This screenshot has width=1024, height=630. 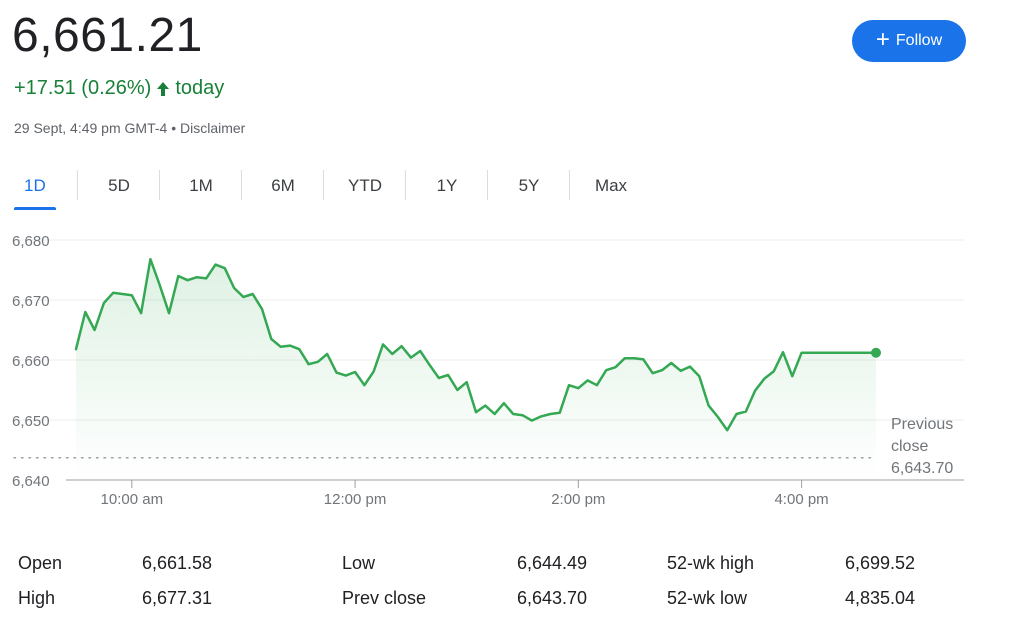 I want to click on stat-prev-close-value: 6,643.70, so click(x=552, y=598).